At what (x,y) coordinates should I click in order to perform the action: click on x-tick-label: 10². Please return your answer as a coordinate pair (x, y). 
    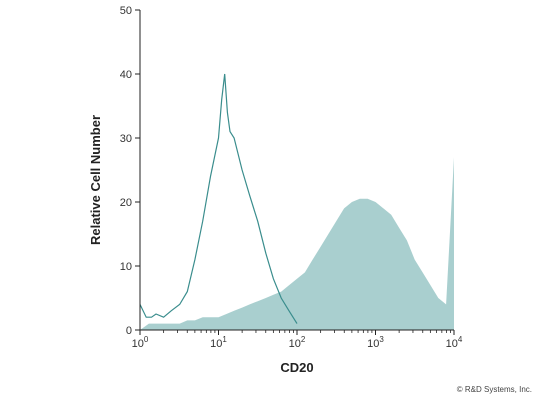
    Looking at the image, I should click on (297, 342).